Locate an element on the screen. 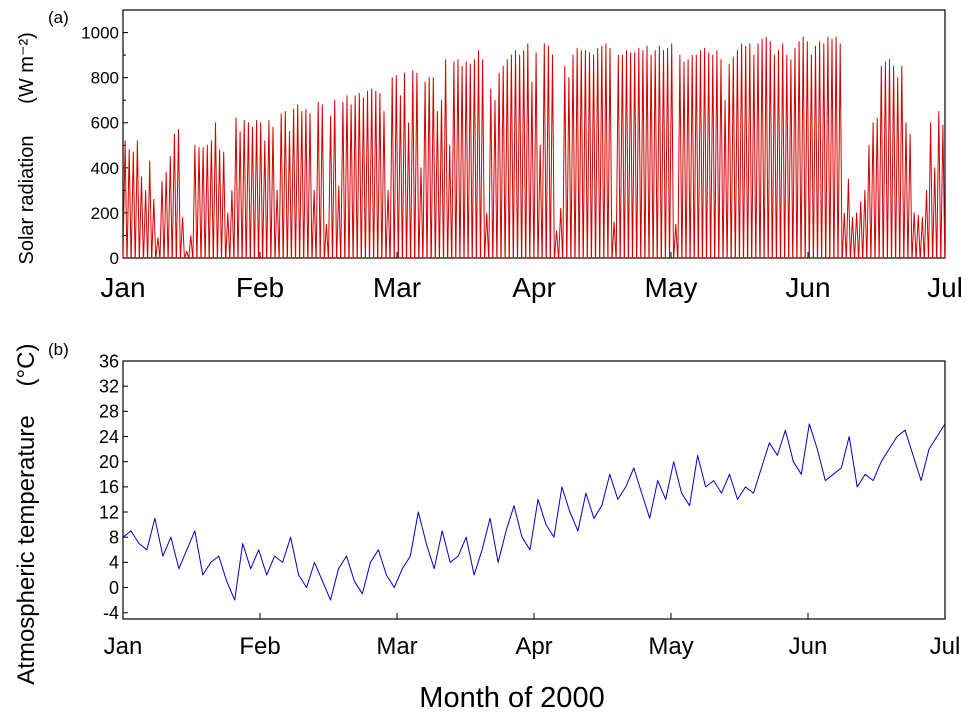 The image size is (966, 717). y-tick-label: -4 is located at coordinates (111, 613).